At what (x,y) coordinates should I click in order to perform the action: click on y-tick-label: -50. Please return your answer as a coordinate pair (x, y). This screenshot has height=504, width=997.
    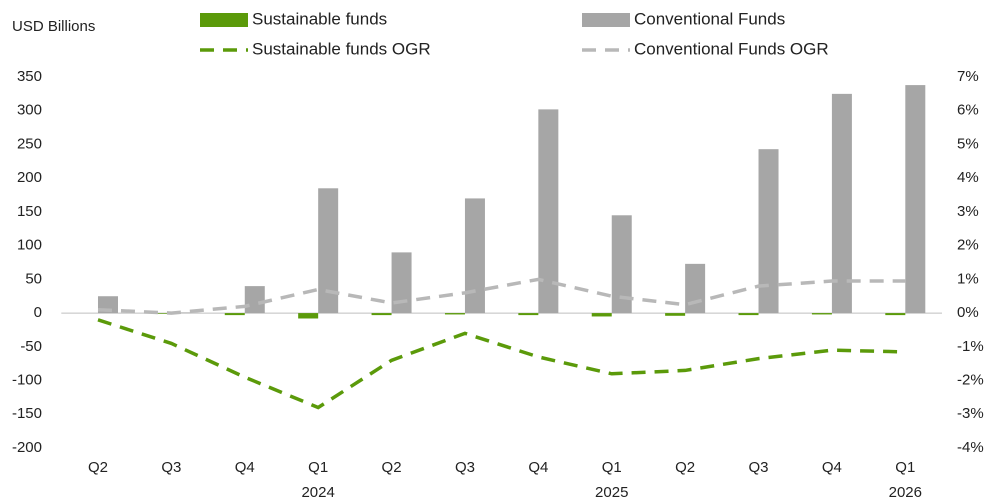
    Looking at the image, I should click on (31, 346).